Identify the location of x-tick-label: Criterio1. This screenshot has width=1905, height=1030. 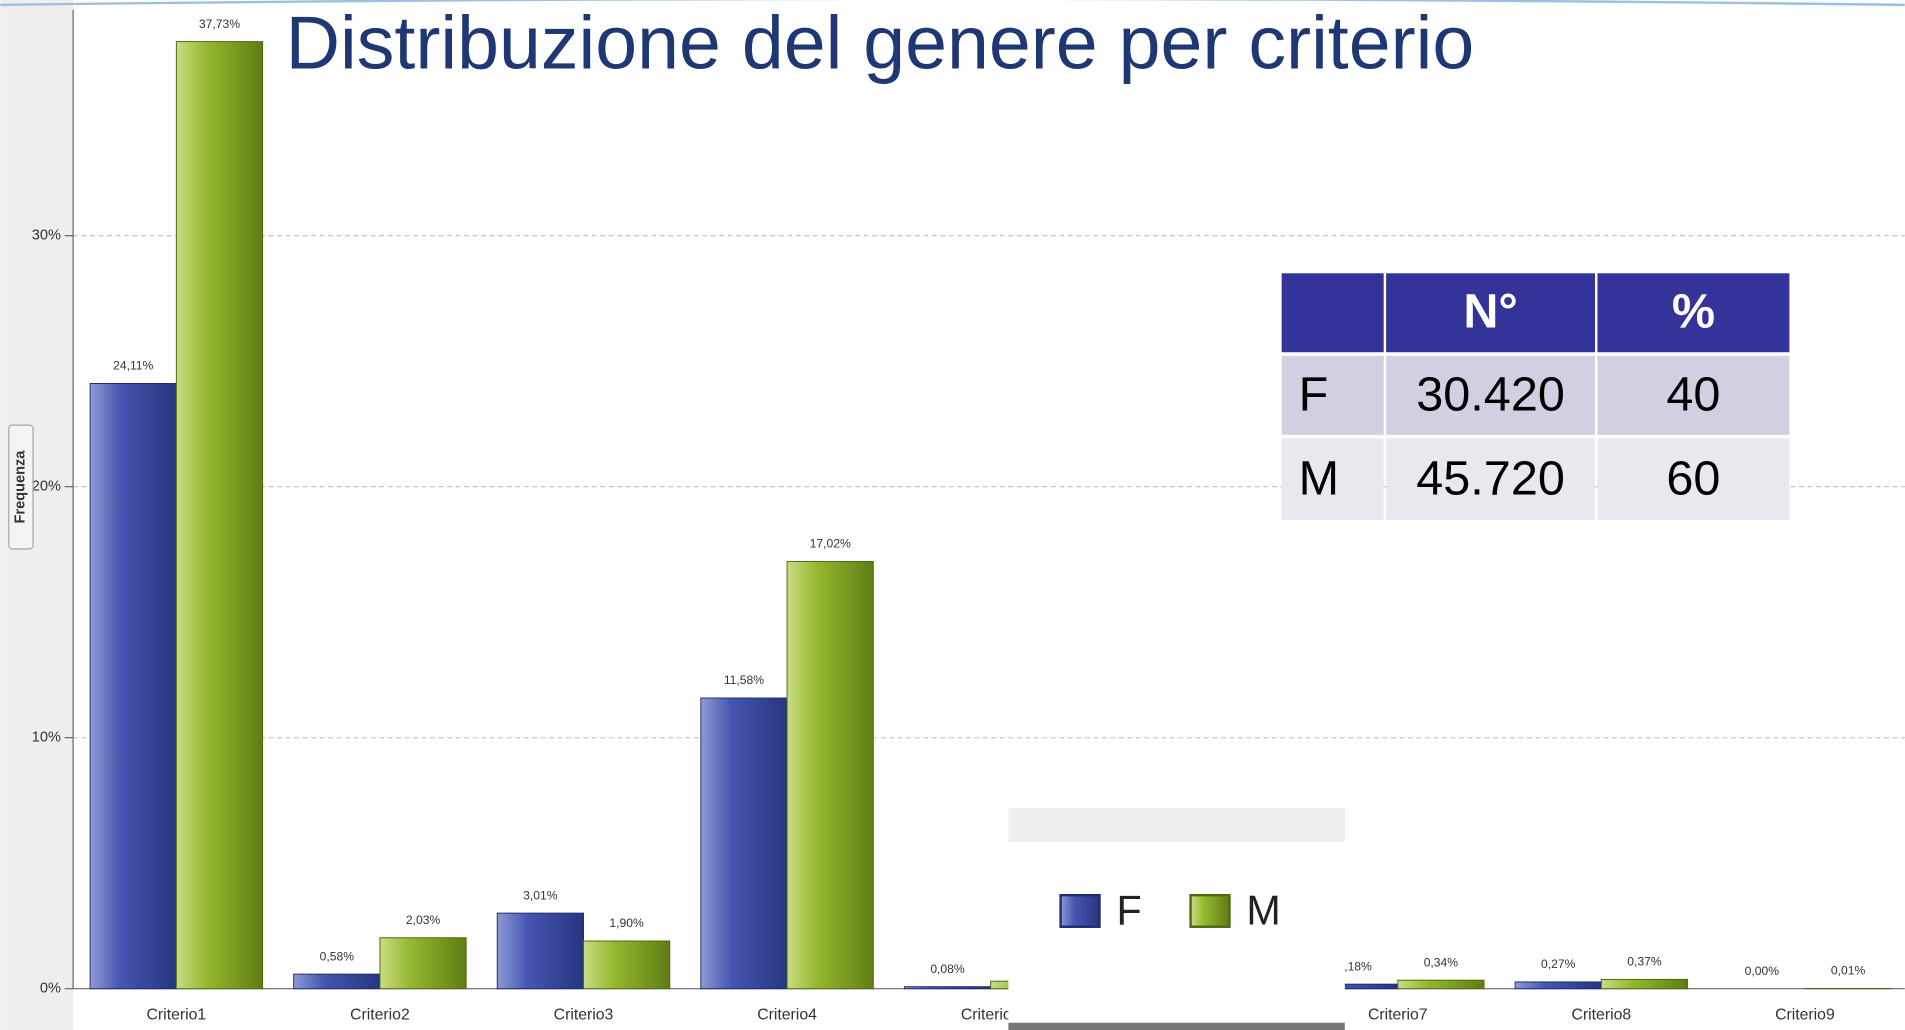
(177, 1015).